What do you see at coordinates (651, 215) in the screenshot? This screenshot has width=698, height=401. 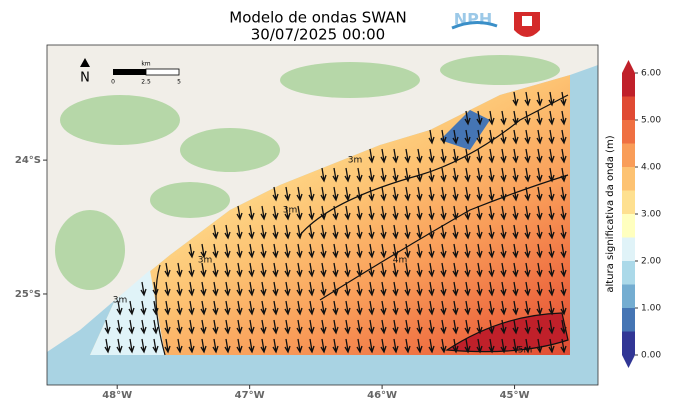 I see `colorbar-tick-label: 3.00` at bounding box center [651, 215].